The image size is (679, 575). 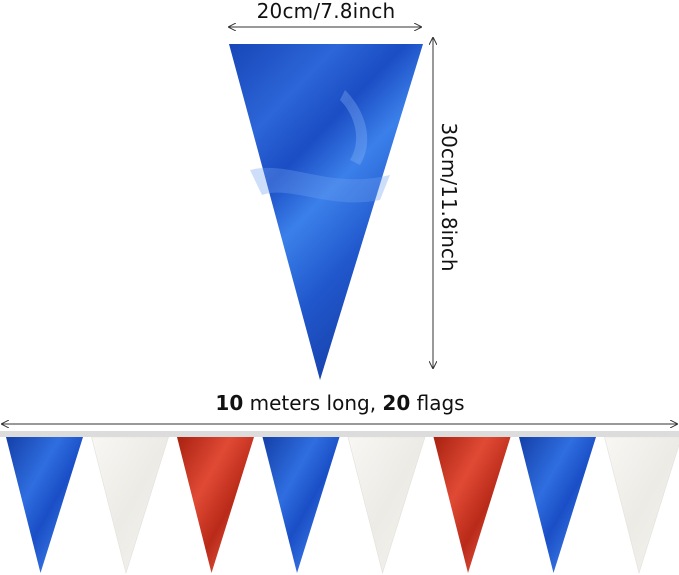 I want to click on length-caption: 10 meters long, 20 flags, so click(x=340, y=403).